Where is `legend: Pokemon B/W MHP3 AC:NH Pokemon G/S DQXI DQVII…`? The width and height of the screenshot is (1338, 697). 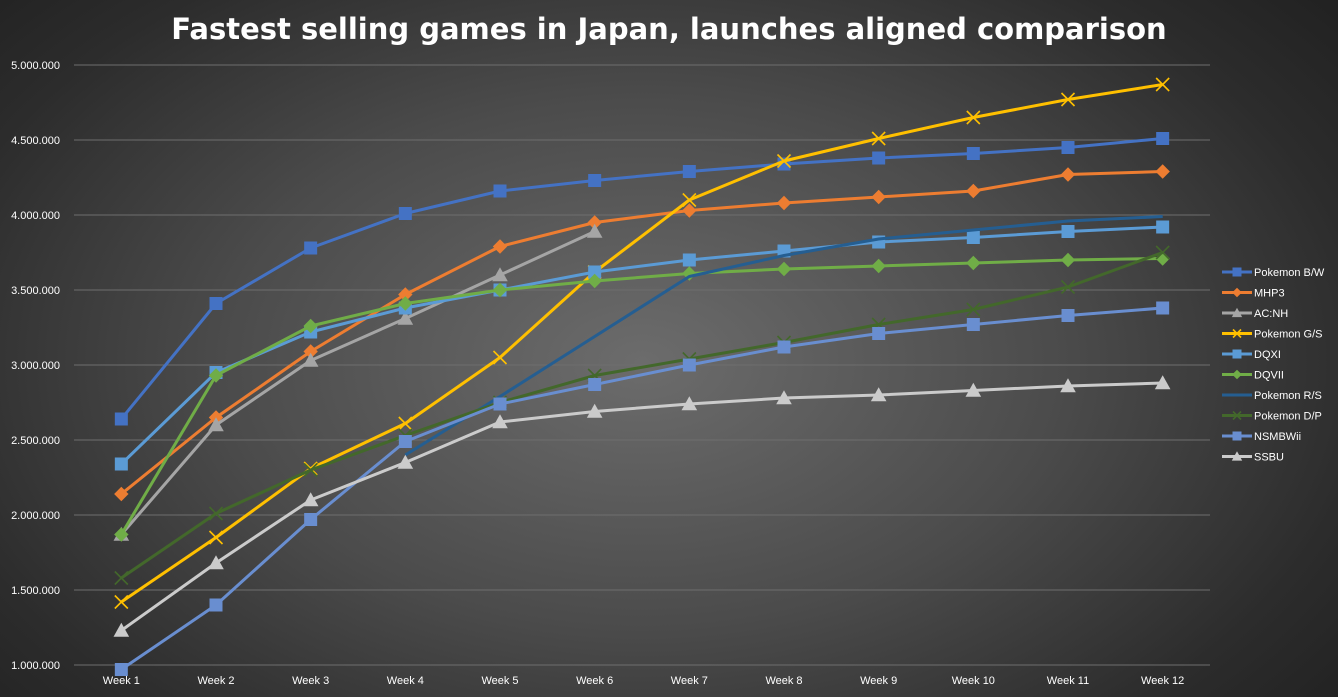
legend: Pokemon B/W MHP3 AC:NH Pokemon G/S DQXI DQVII… is located at coordinates (1273, 365).